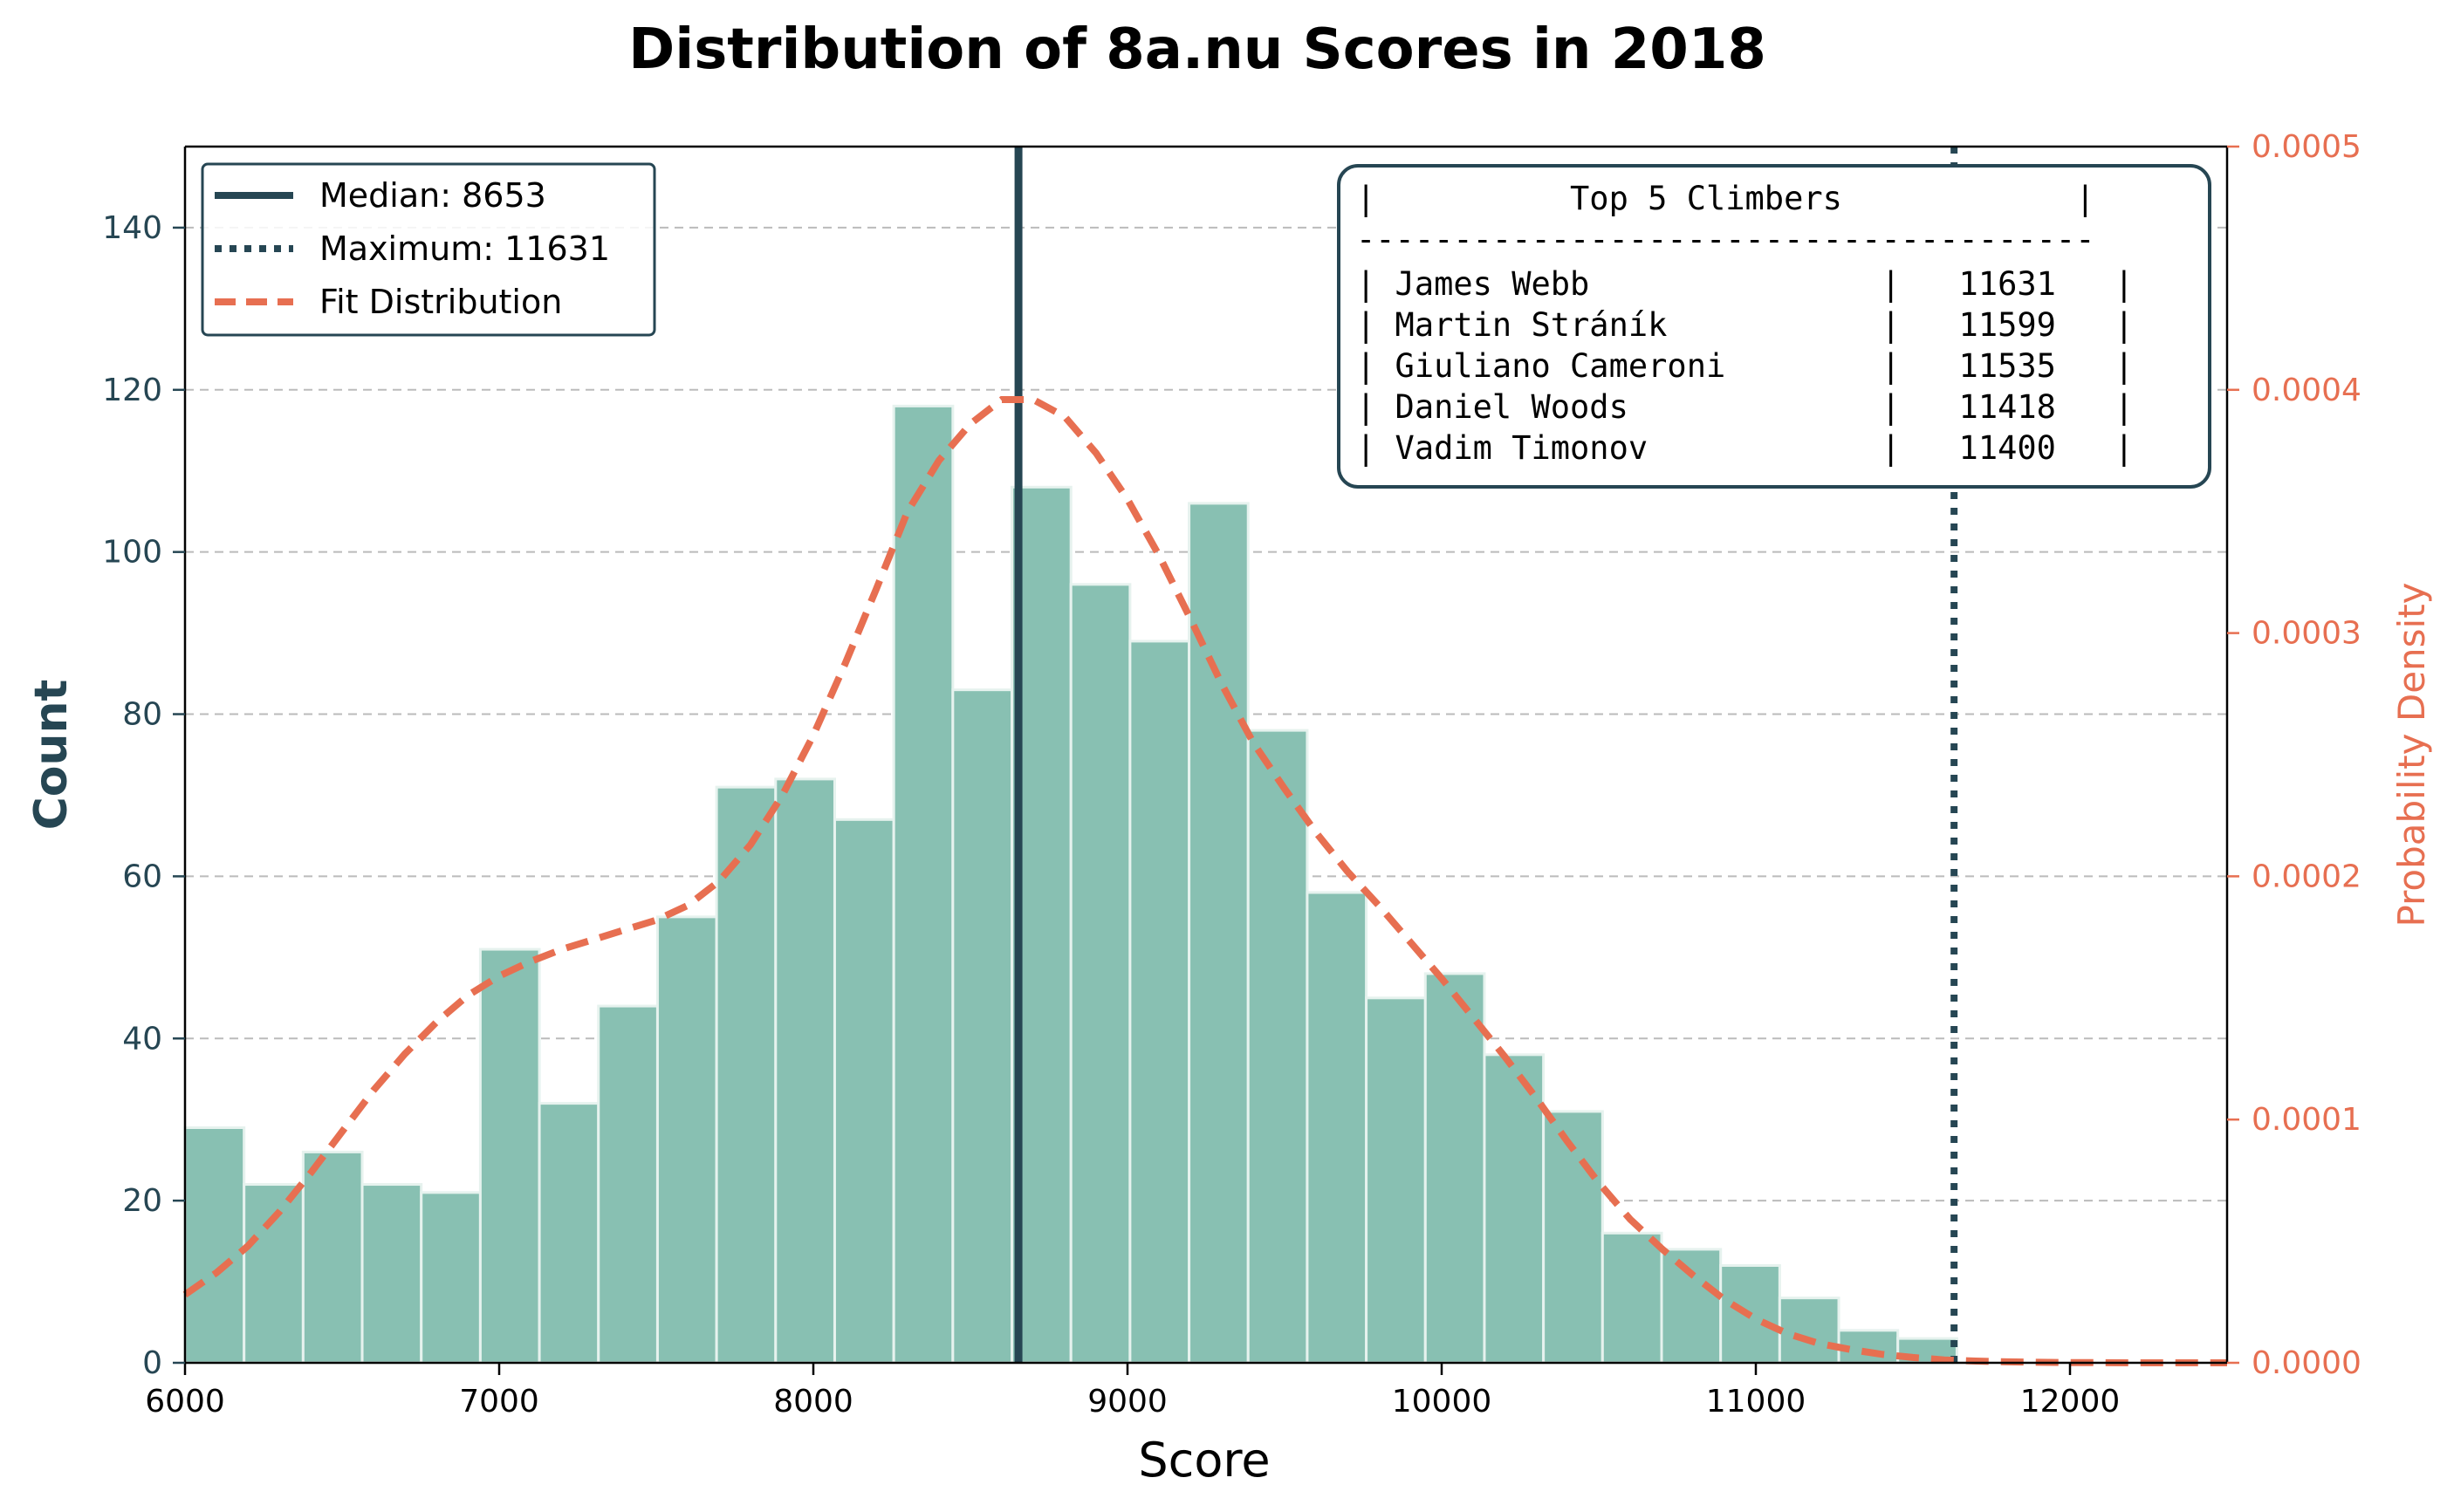 This screenshot has width=2447, height=1512. Describe the element at coordinates (51, 756) in the screenshot. I see `y-axis-label: Count` at that location.